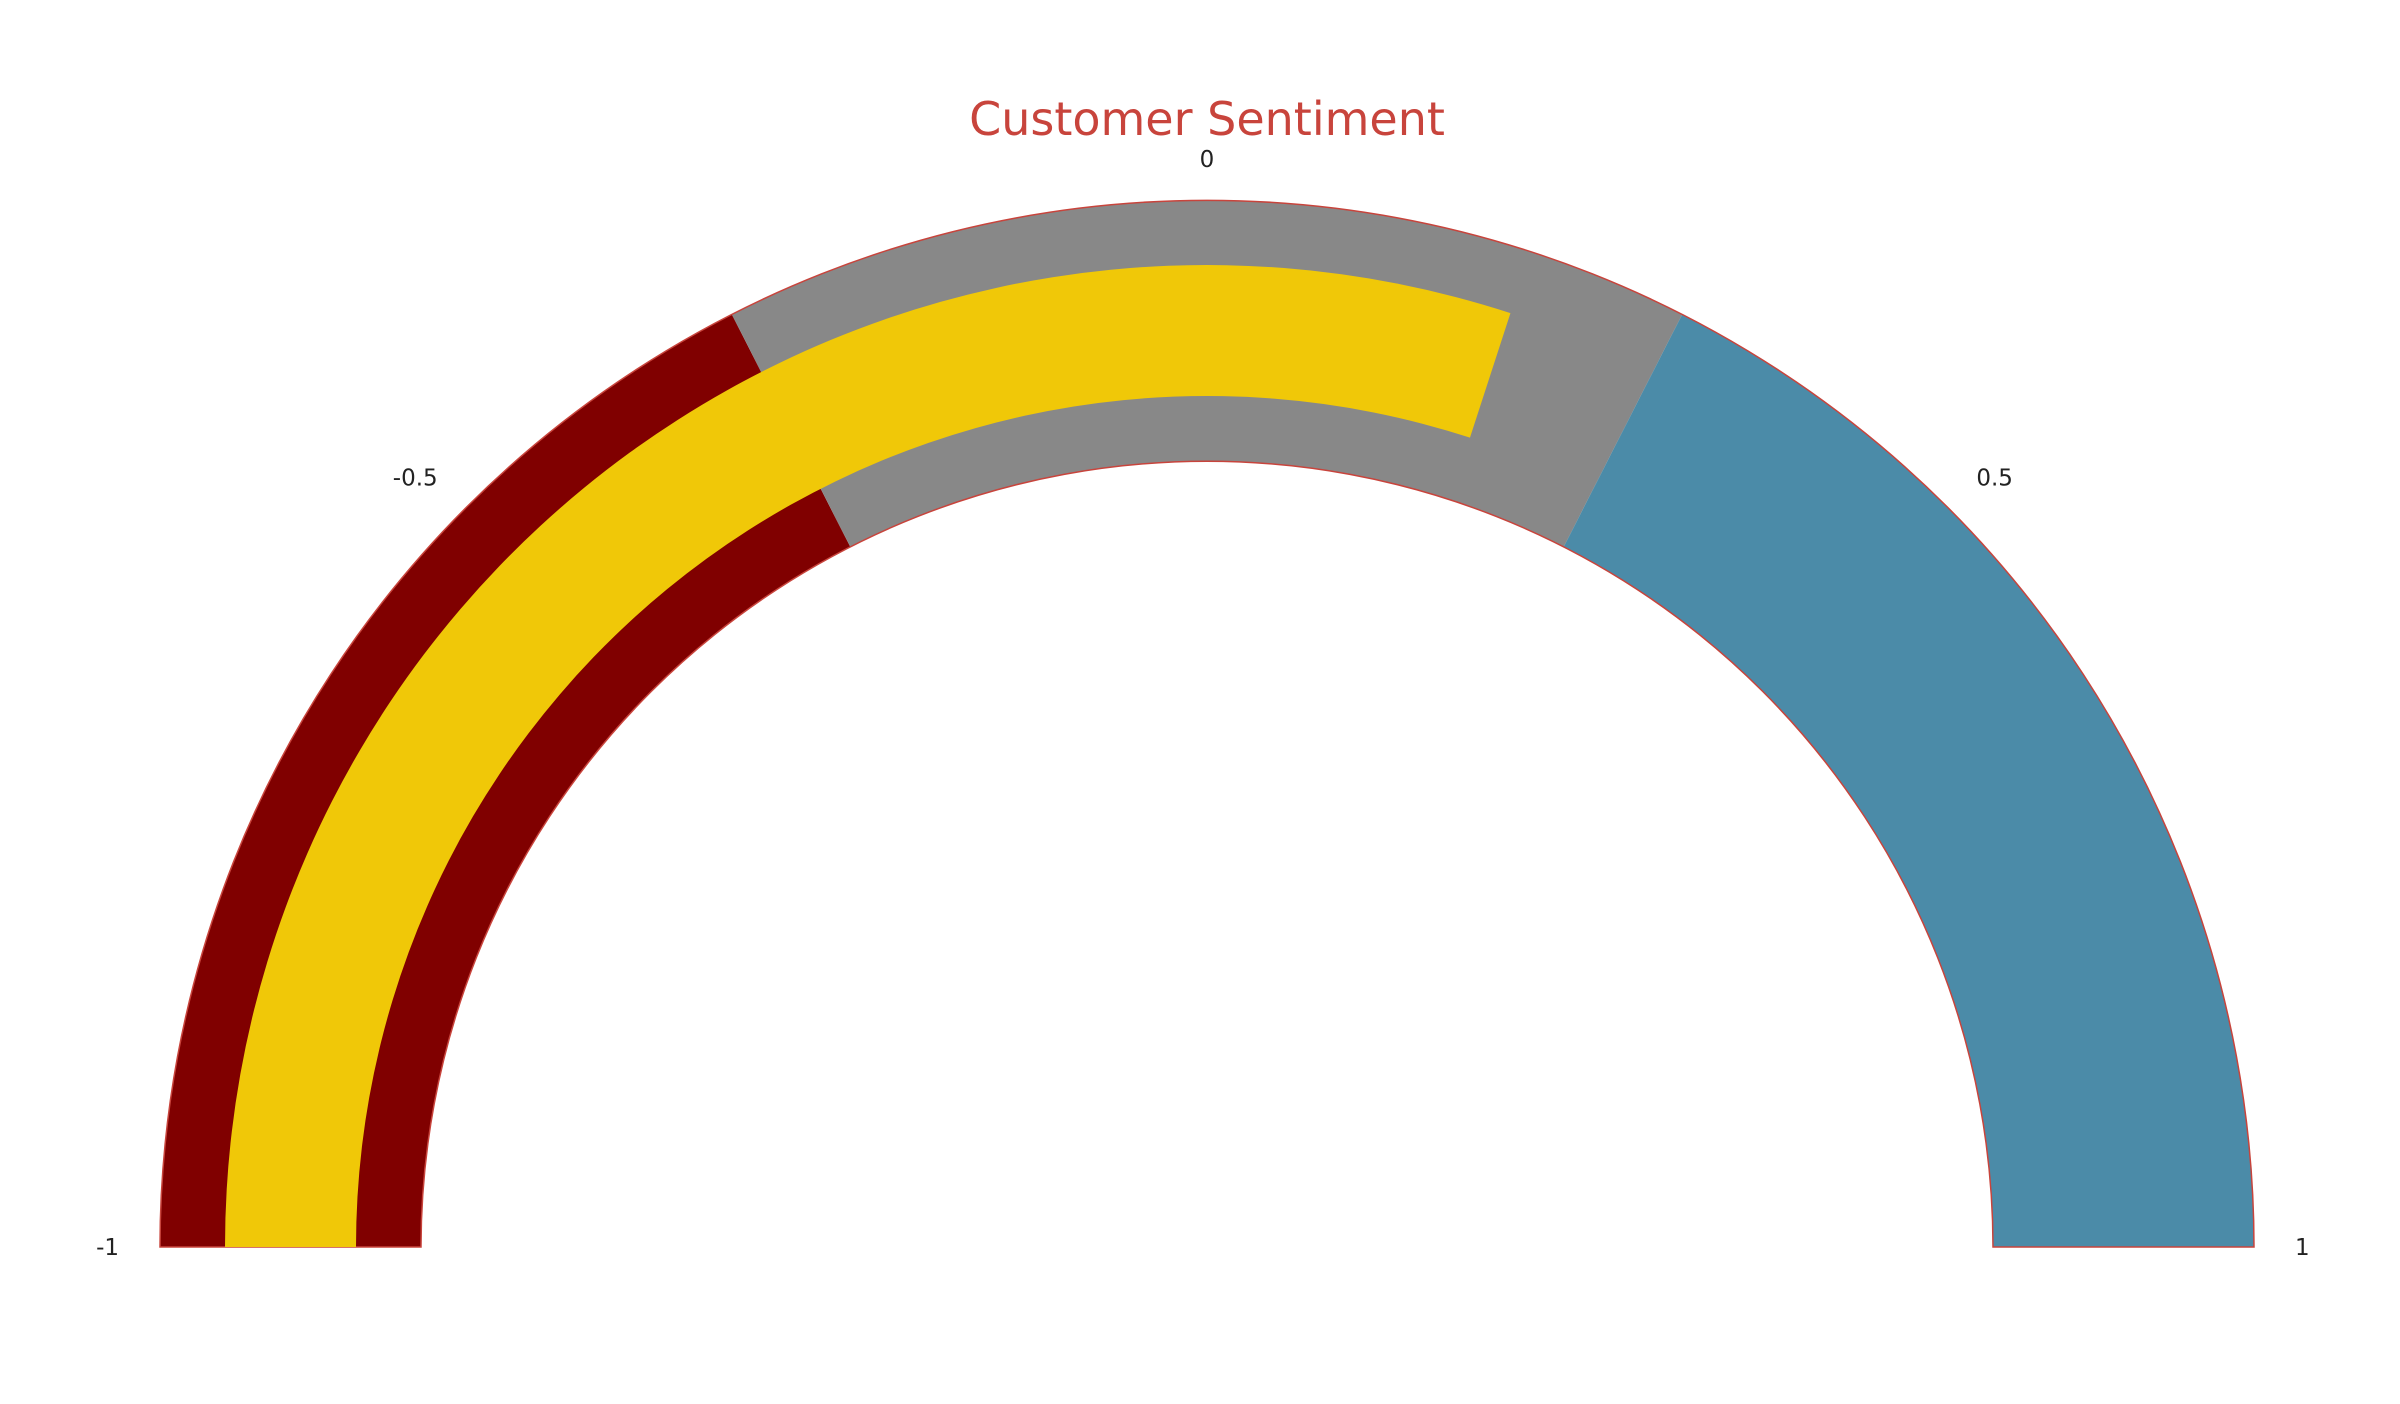  Describe the element at coordinates (107, 1248) in the screenshot. I see `tick-label: -1` at that location.